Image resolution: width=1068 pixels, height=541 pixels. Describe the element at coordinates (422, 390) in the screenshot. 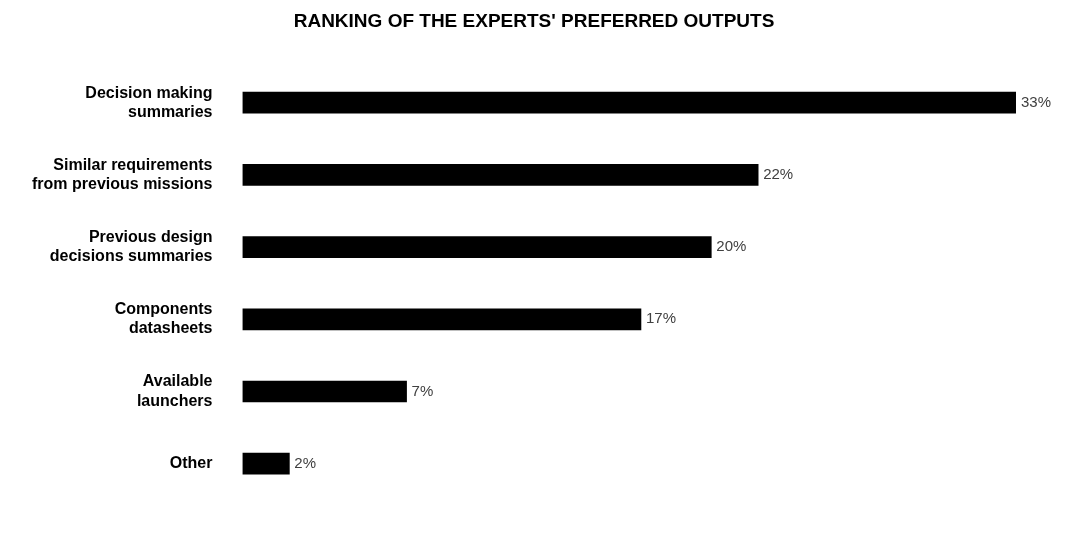

I see `data-label: 7%` at that location.